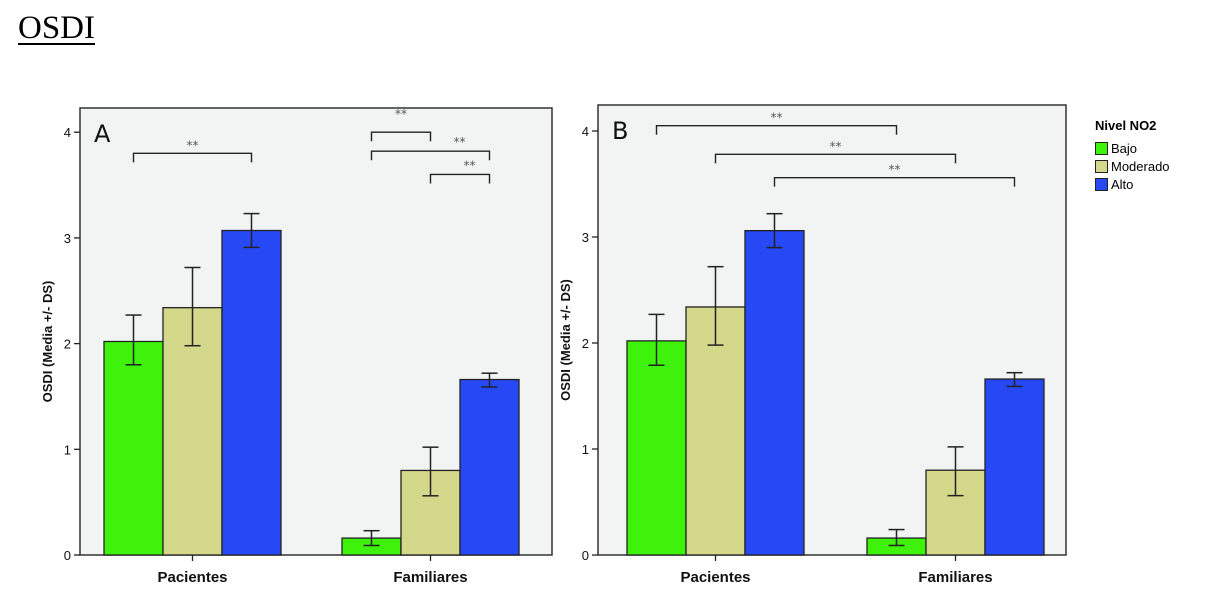 The height and width of the screenshot is (598, 1208). I want to click on legend-item-bajo: Bajo, so click(1132, 148).